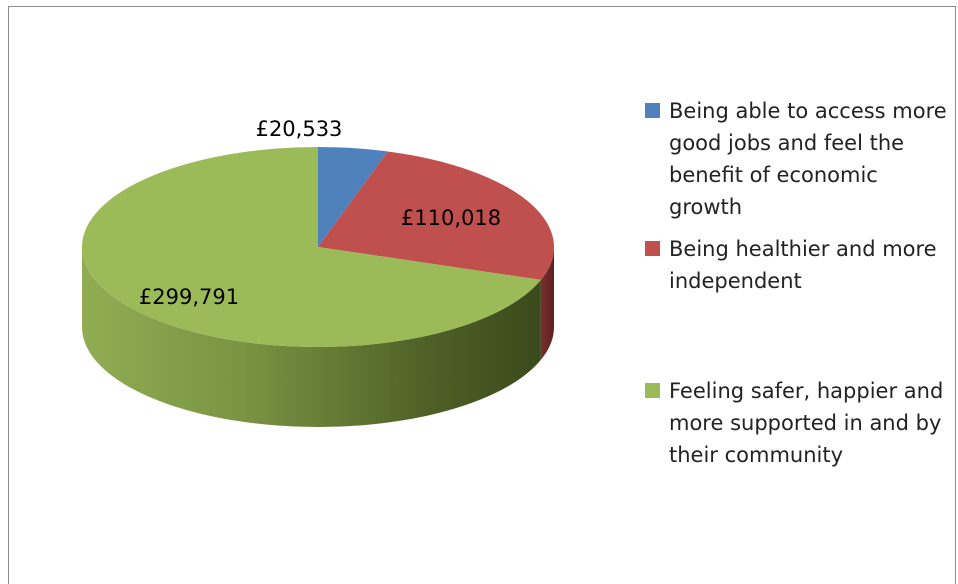 This screenshot has width=958, height=584. Describe the element at coordinates (652, 390) in the screenshot. I see `legend-swatch-community` at that location.